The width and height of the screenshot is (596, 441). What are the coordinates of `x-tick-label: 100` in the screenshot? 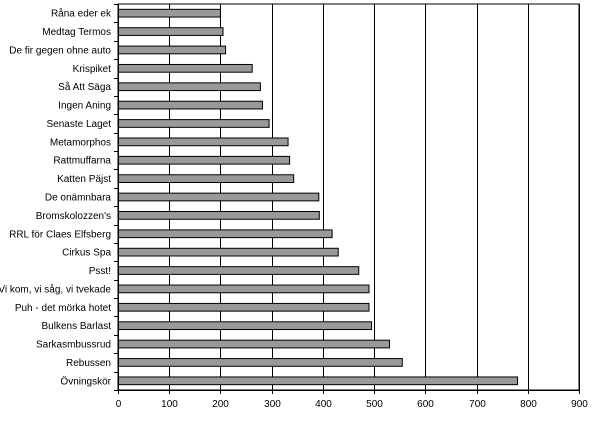 It's located at (169, 404).